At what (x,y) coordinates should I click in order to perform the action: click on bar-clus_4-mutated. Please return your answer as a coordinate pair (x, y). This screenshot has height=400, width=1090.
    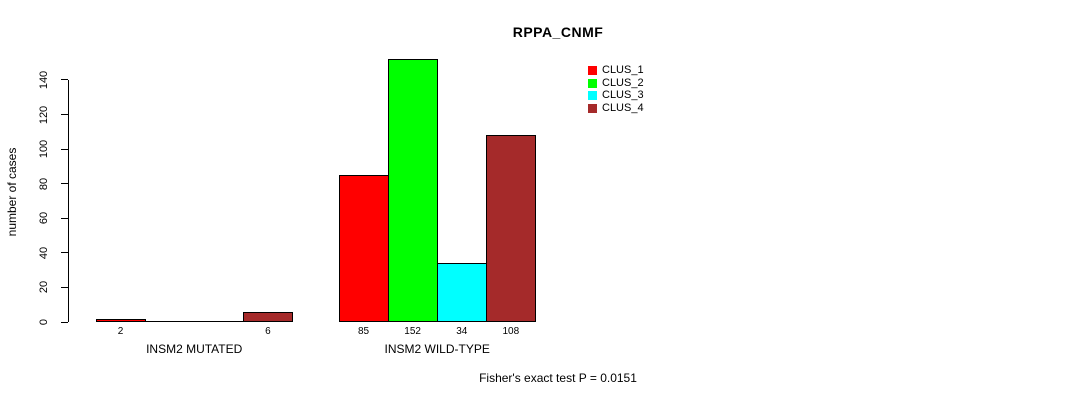
    Looking at the image, I should click on (268, 316).